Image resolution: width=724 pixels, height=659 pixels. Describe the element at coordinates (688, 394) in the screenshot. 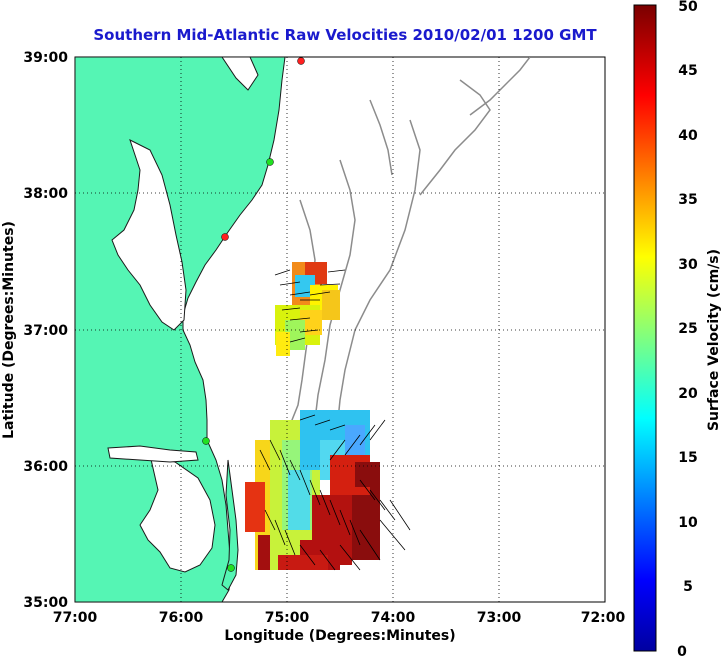

I see `colorbar-tick-label: 20` at that location.